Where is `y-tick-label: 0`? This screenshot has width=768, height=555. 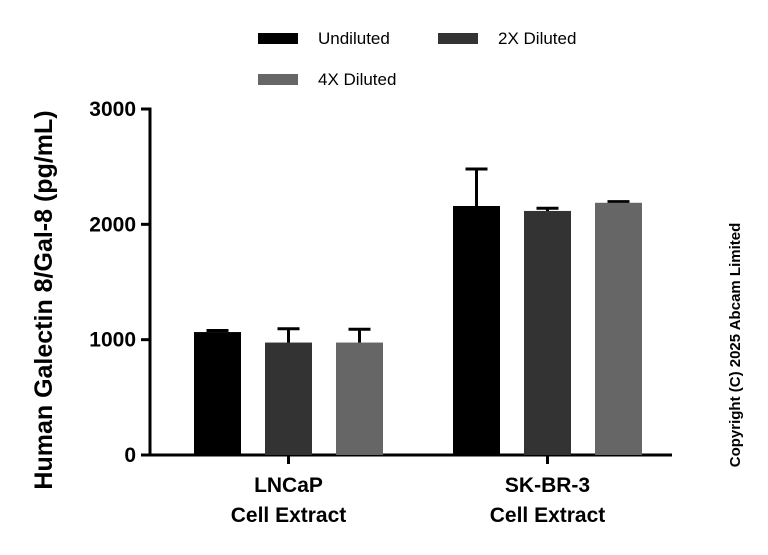
y-tick-label: 0 is located at coordinates (130, 455).